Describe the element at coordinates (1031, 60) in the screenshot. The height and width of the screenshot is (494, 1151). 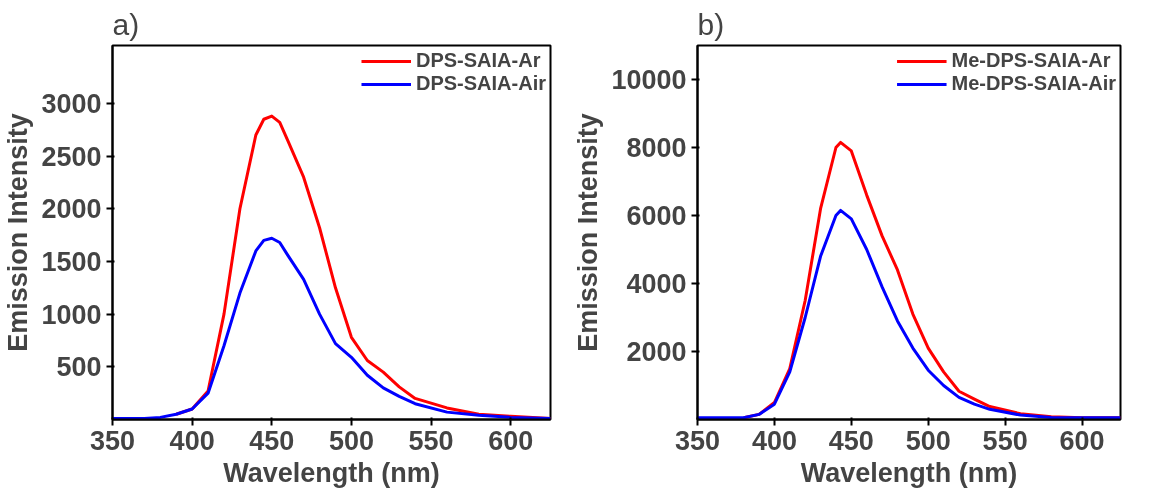
I see `legend-label: Me-DPS-SAIA-Ar` at that location.